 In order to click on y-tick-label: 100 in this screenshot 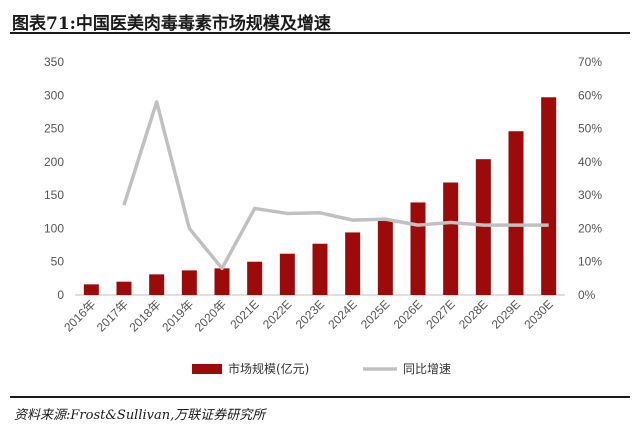, I will do `click(54, 228)`.